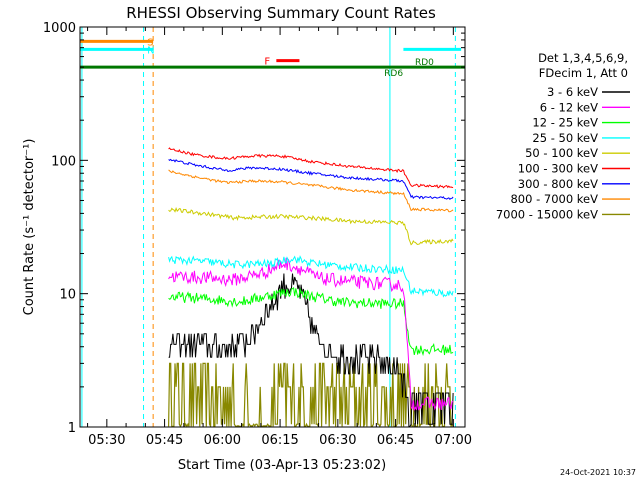 The height and width of the screenshot is (480, 640). What do you see at coordinates (572, 92) in the screenshot?
I see `legend-label-0: 3 - 6 keV` at bounding box center [572, 92].